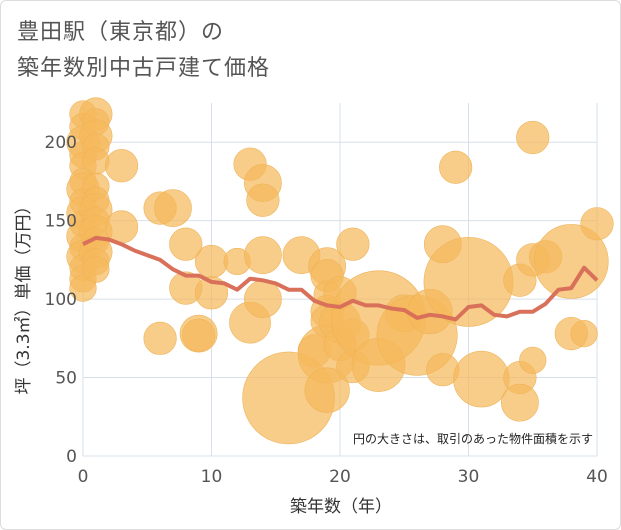  Describe the element at coordinates (24, 295) in the screenshot. I see `y-axis-title: 坪（3.3㎡）単価（万円）` at that location.